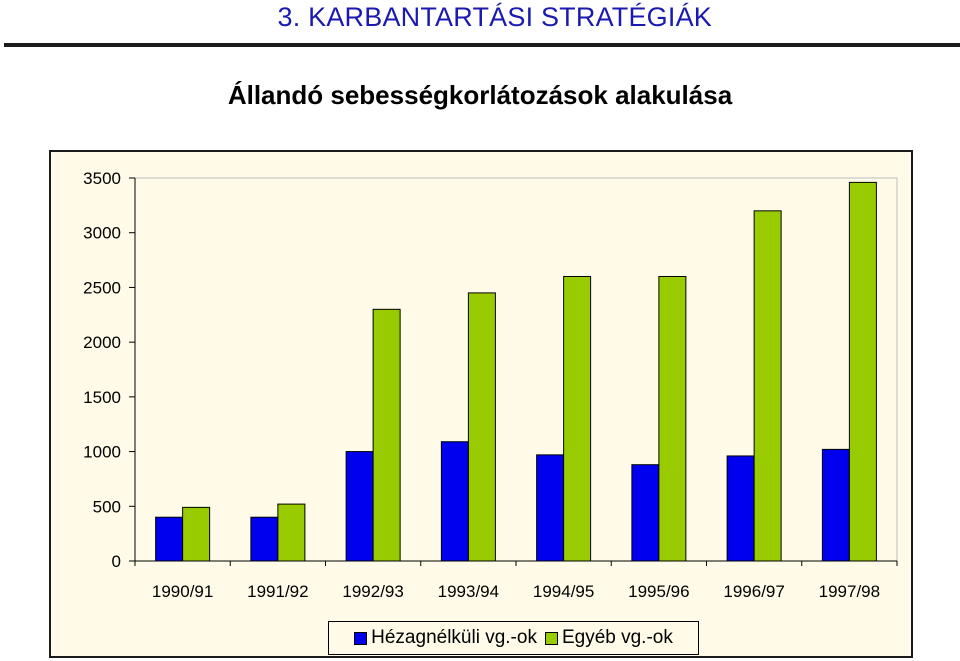 Image resolution: width=960 pixels, height=661 pixels. What do you see at coordinates (658, 591) in the screenshot?
I see `x-tick-label: 1995/96` at bounding box center [658, 591].